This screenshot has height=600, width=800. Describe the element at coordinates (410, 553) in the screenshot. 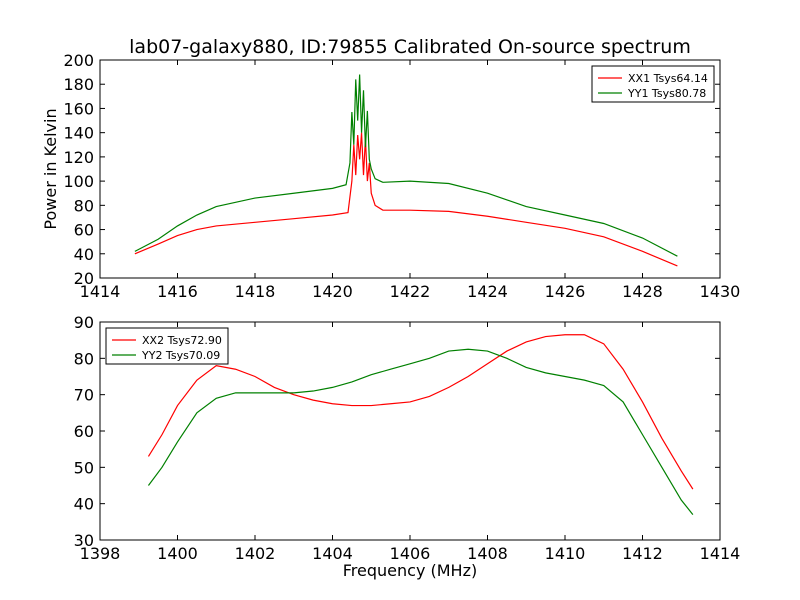

I see `x-tick-label: 1406` at that location.